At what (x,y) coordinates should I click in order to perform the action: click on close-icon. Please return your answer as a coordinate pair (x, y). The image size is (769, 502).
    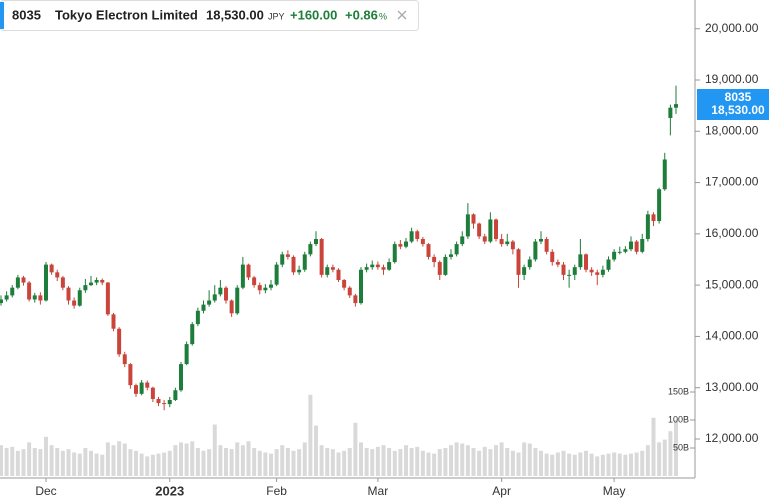
    Looking at the image, I should click on (402, 15).